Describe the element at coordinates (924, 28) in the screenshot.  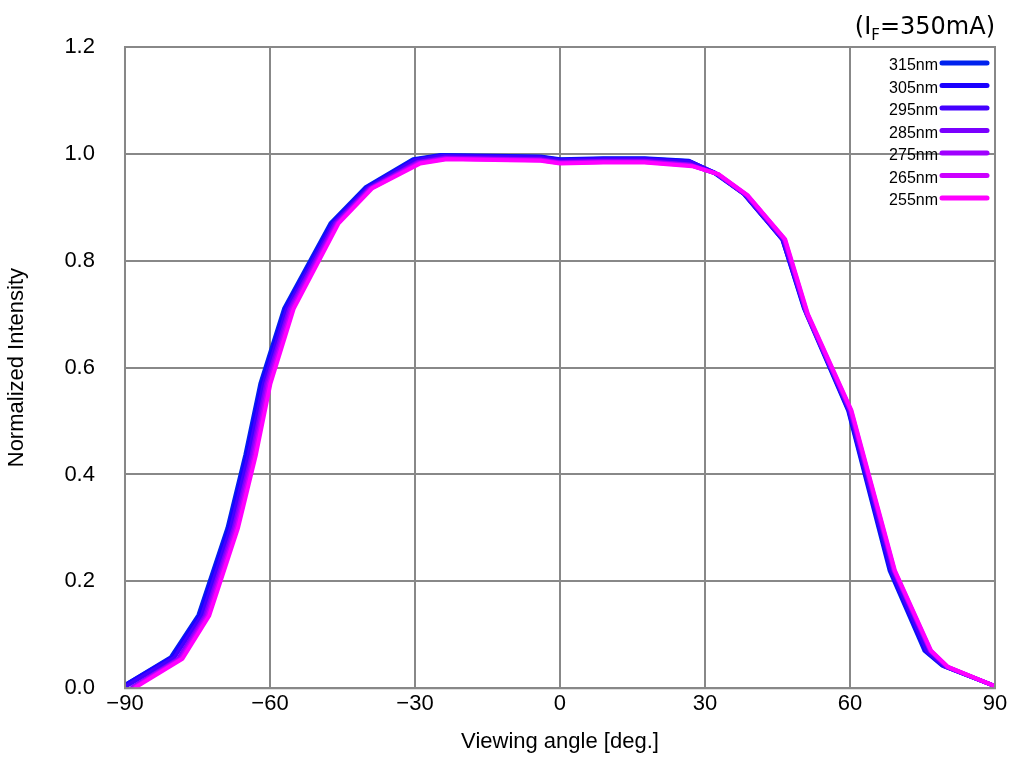
I see `text: (I$_{F}$=350mA)` at that location.